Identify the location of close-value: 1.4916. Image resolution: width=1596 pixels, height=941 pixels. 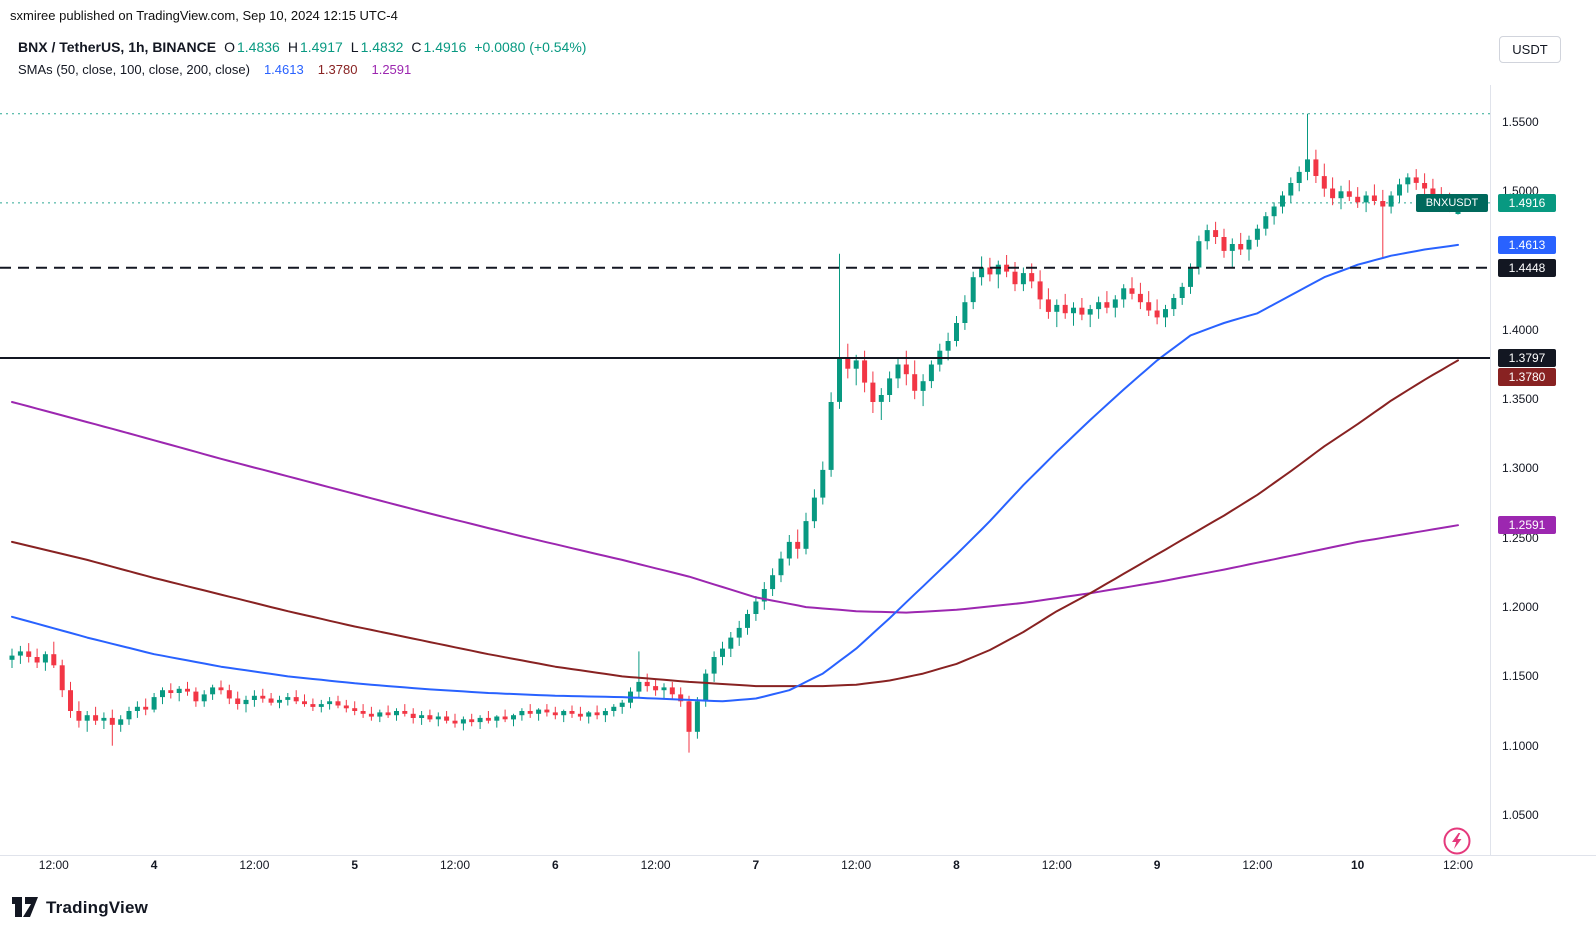
(445, 47).